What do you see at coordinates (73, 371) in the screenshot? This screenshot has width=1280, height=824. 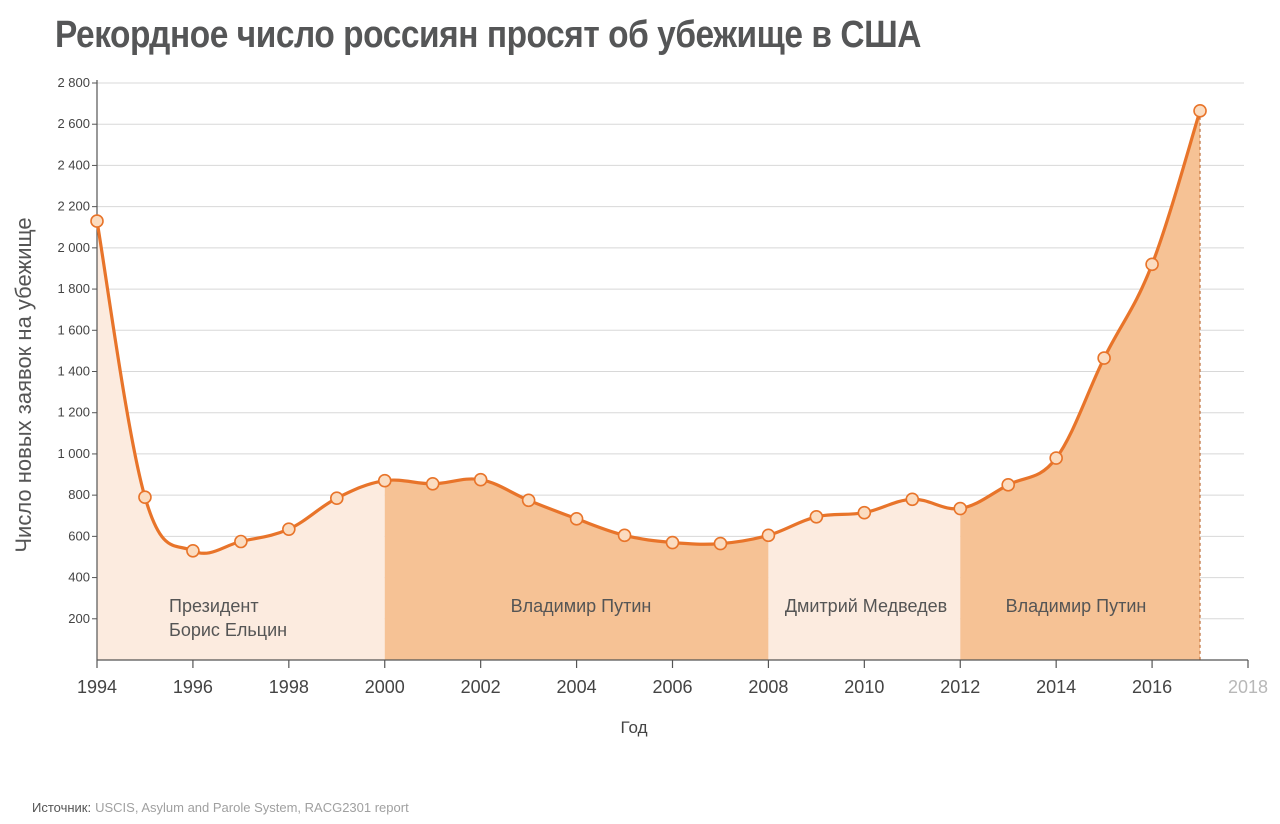 I see `y-tick-label: 1 400` at bounding box center [73, 371].